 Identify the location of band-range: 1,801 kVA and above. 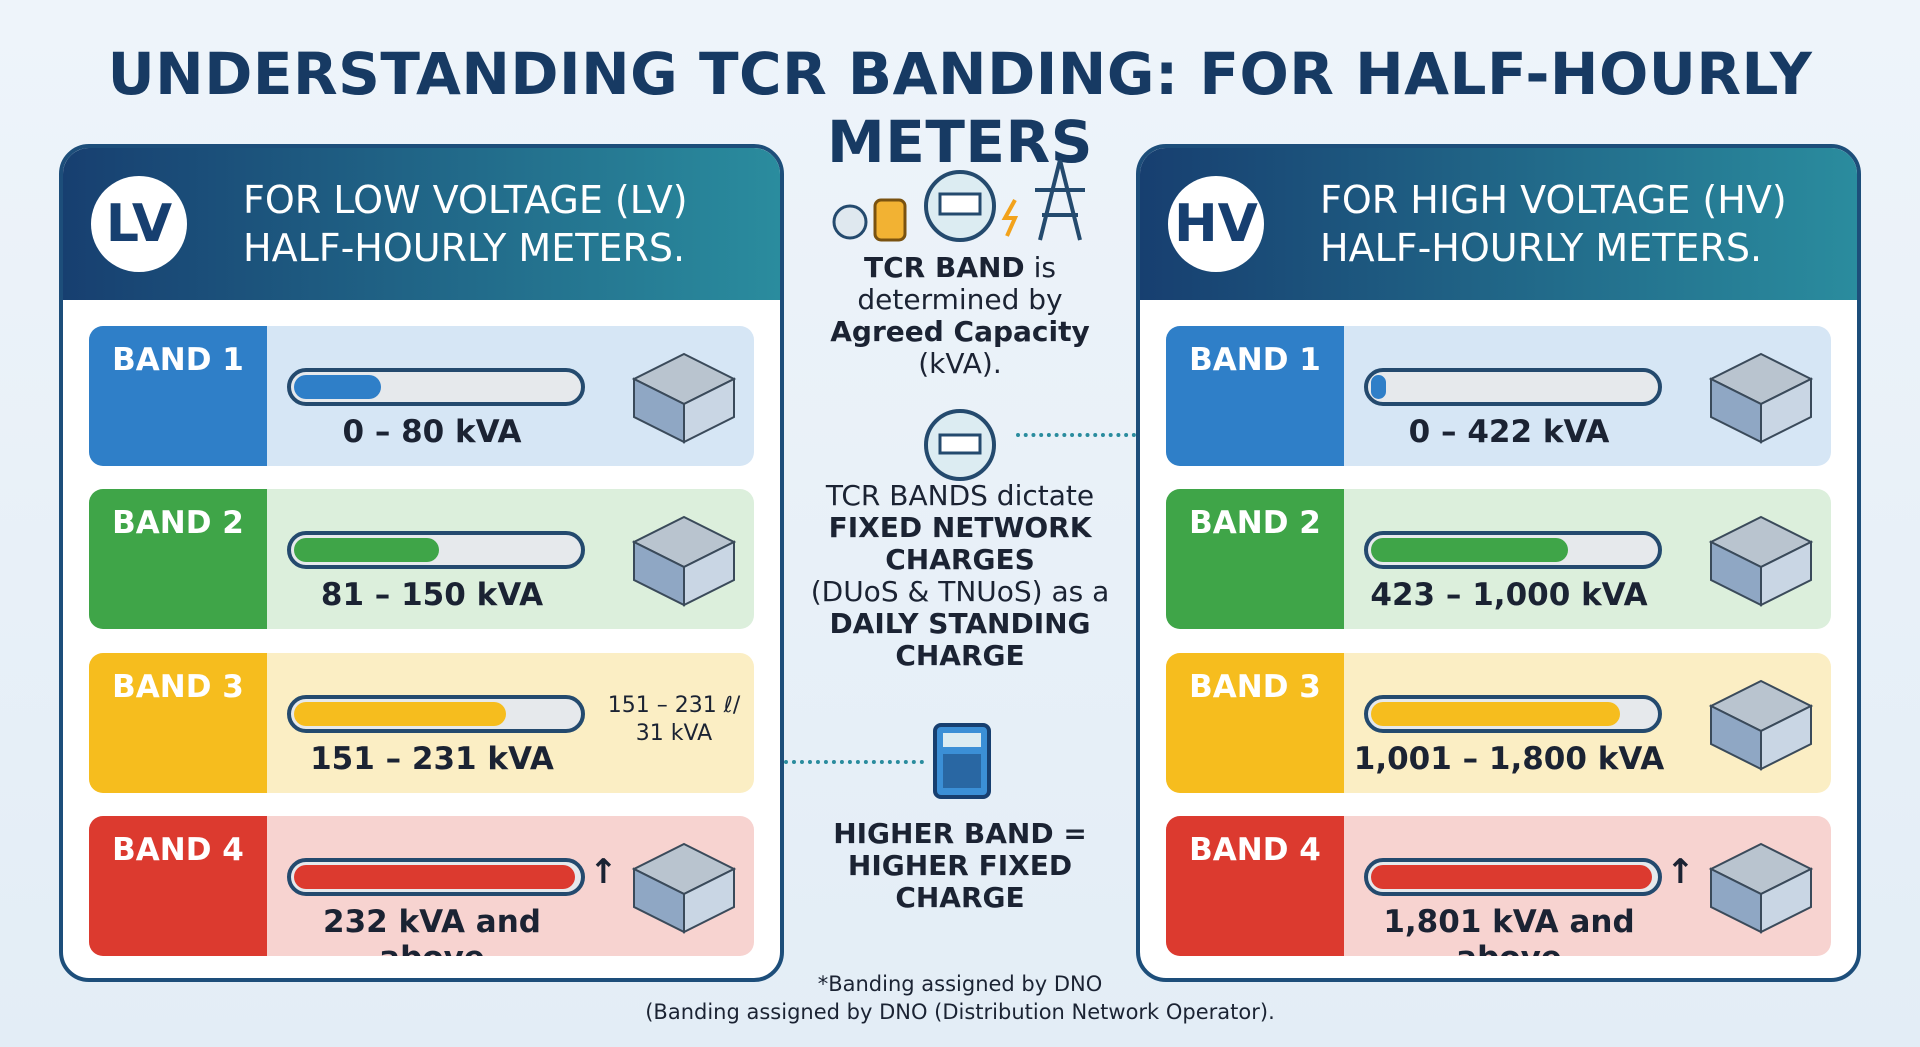
(1509, 930).